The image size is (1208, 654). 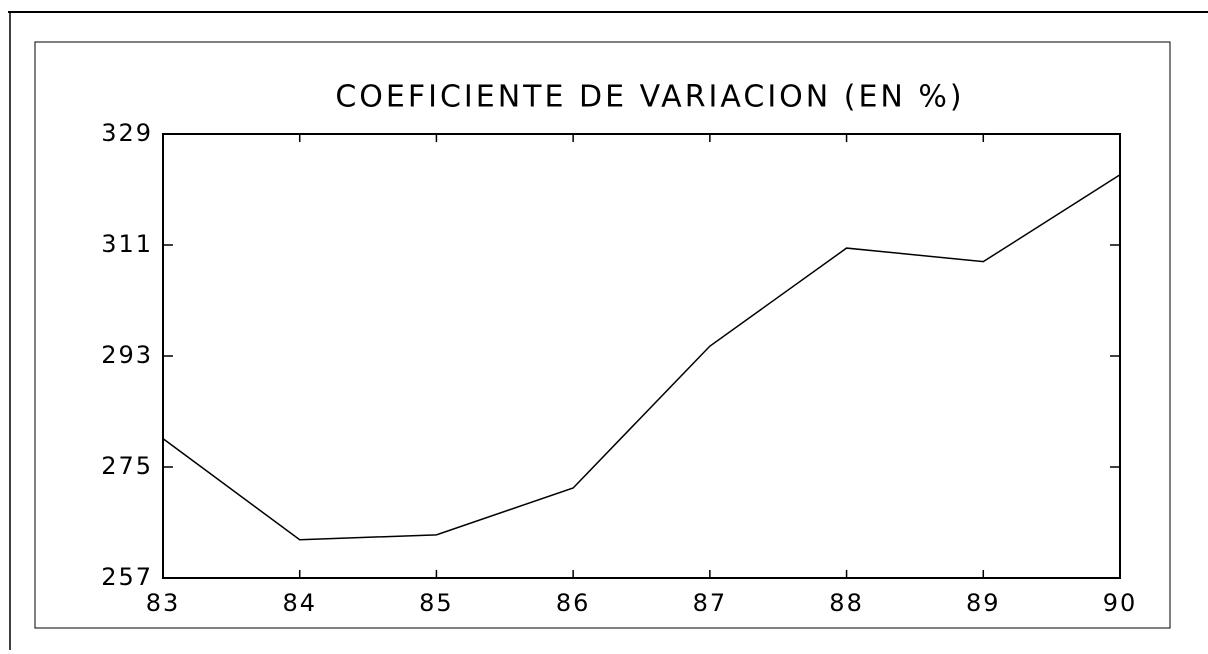 I want to click on y-tick-label: 293, so click(x=127, y=355).